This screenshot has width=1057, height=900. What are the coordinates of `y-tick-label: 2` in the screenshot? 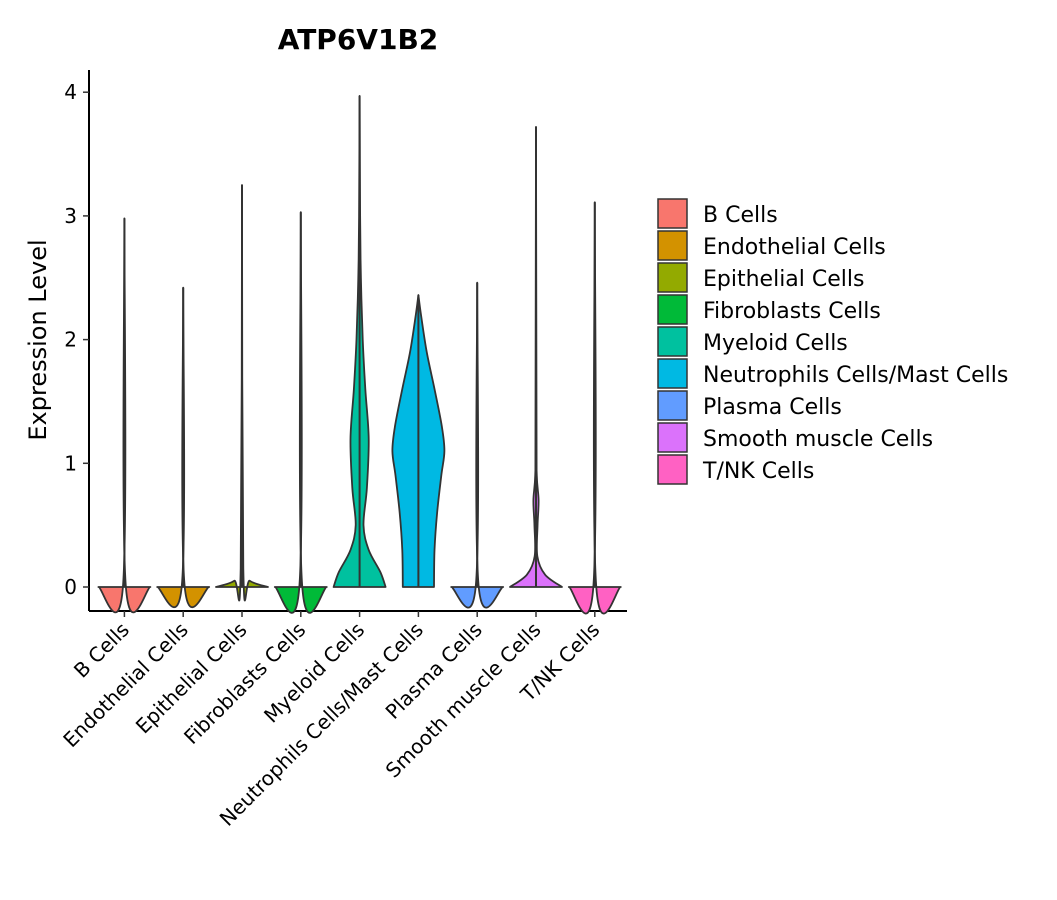 It's located at (70, 340).